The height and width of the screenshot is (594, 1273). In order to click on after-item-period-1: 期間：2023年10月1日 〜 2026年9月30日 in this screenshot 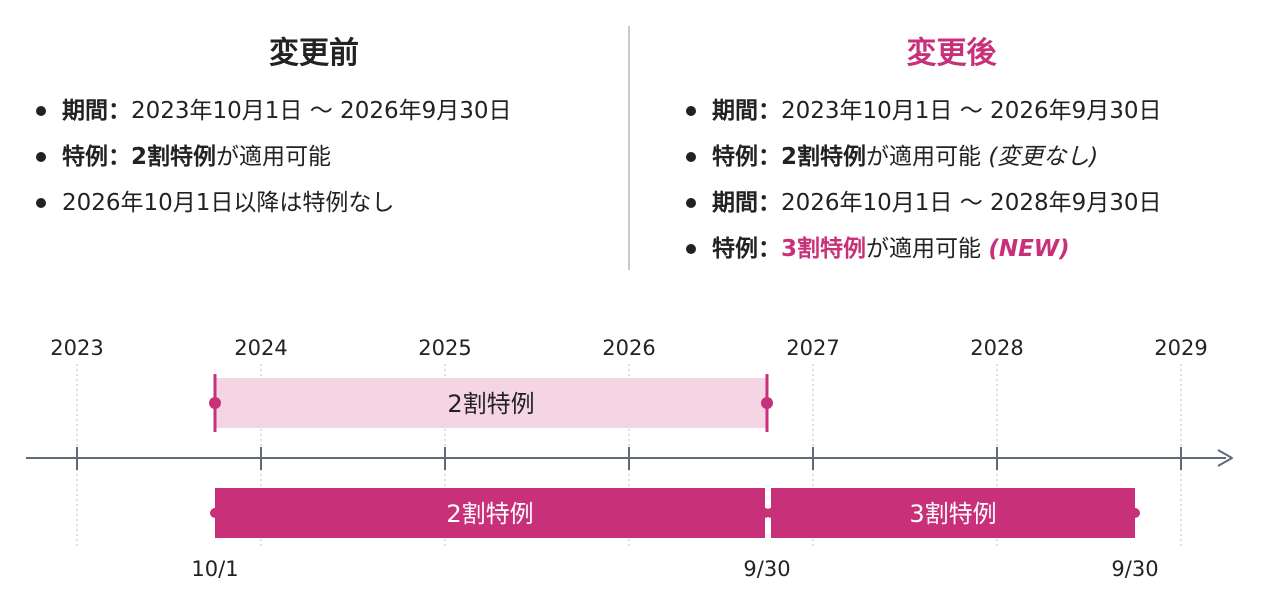, I will do `click(924, 111)`.